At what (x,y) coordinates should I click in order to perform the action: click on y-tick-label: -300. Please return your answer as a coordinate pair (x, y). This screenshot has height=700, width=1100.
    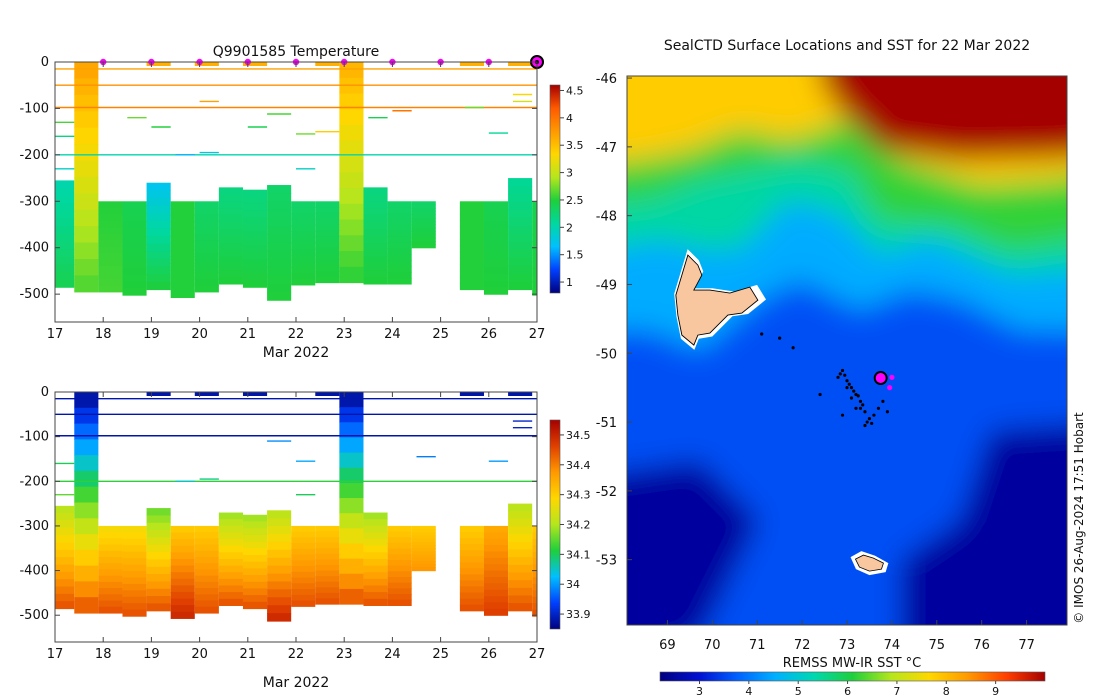
    Looking at the image, I should click on (34, 201).